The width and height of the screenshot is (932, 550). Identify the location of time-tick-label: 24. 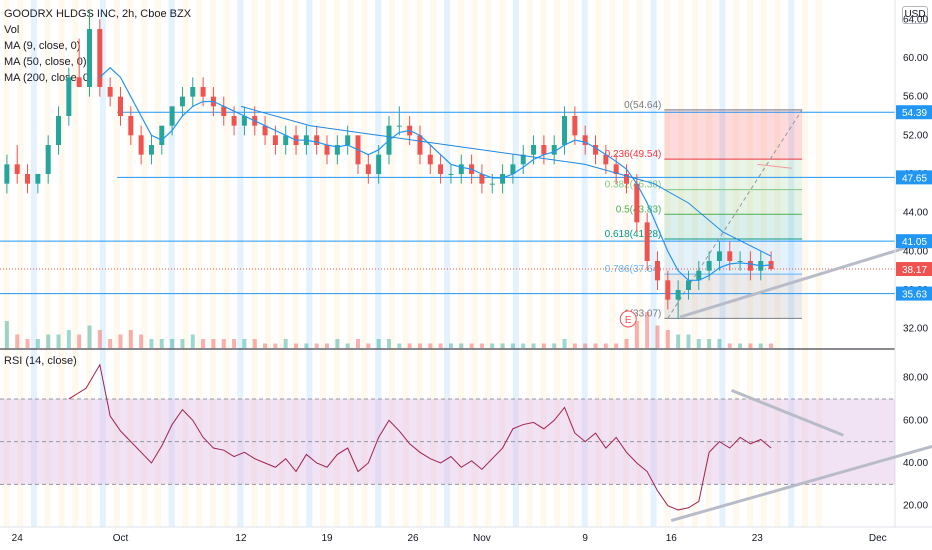
(18, 538).